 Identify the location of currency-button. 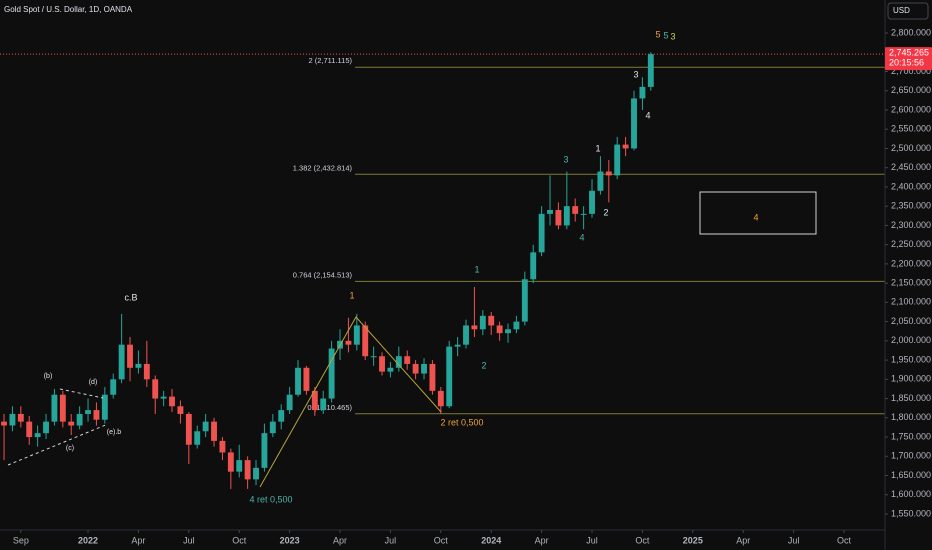
(908, 11).